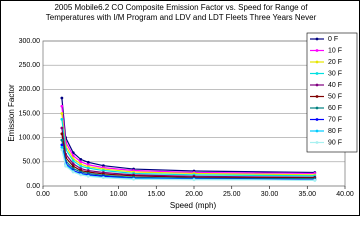 The height and width of the screenshot is (240, 360). Describe the element at coordinates (194, 194) in the screenshot. I see `x-tick-label: 20.00` at that location.